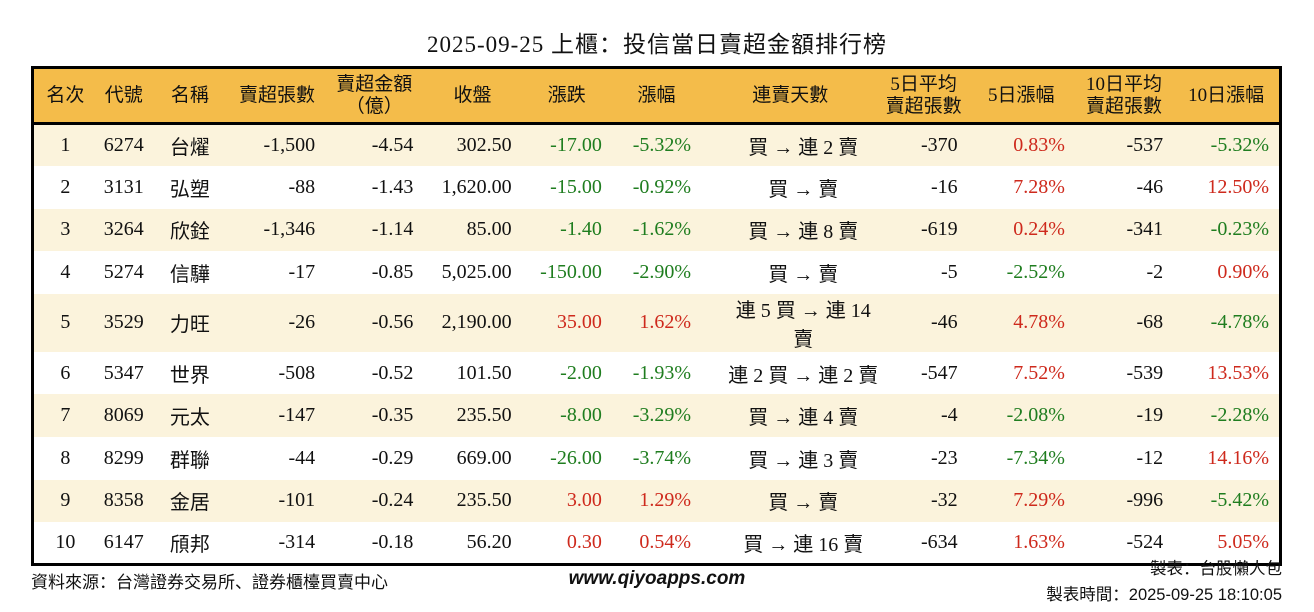  Describe the element at coordinates (1124, 373) in the screenshot. I see `cell-avg10: -539` at that location.